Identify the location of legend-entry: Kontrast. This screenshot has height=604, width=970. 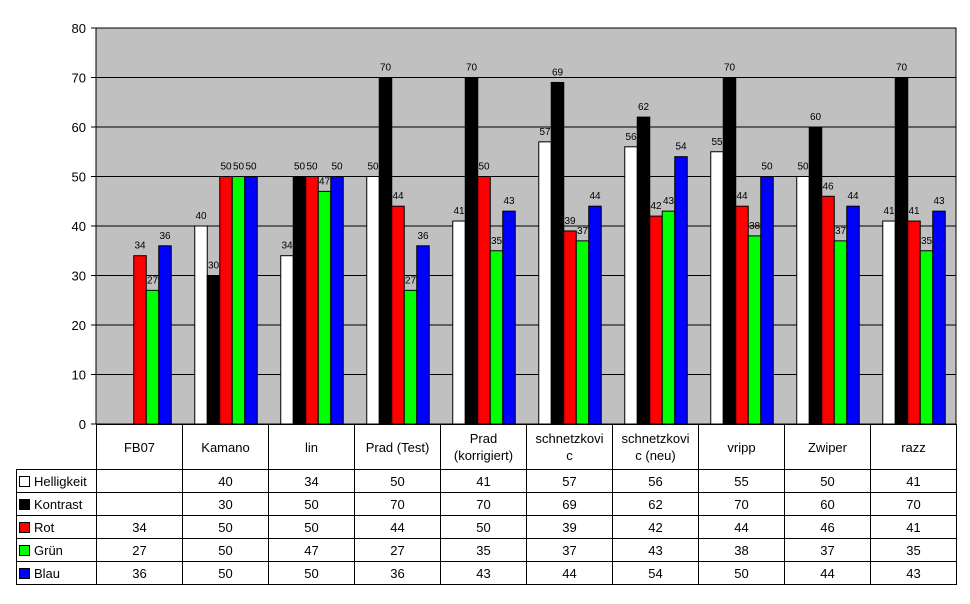
(56, 504).